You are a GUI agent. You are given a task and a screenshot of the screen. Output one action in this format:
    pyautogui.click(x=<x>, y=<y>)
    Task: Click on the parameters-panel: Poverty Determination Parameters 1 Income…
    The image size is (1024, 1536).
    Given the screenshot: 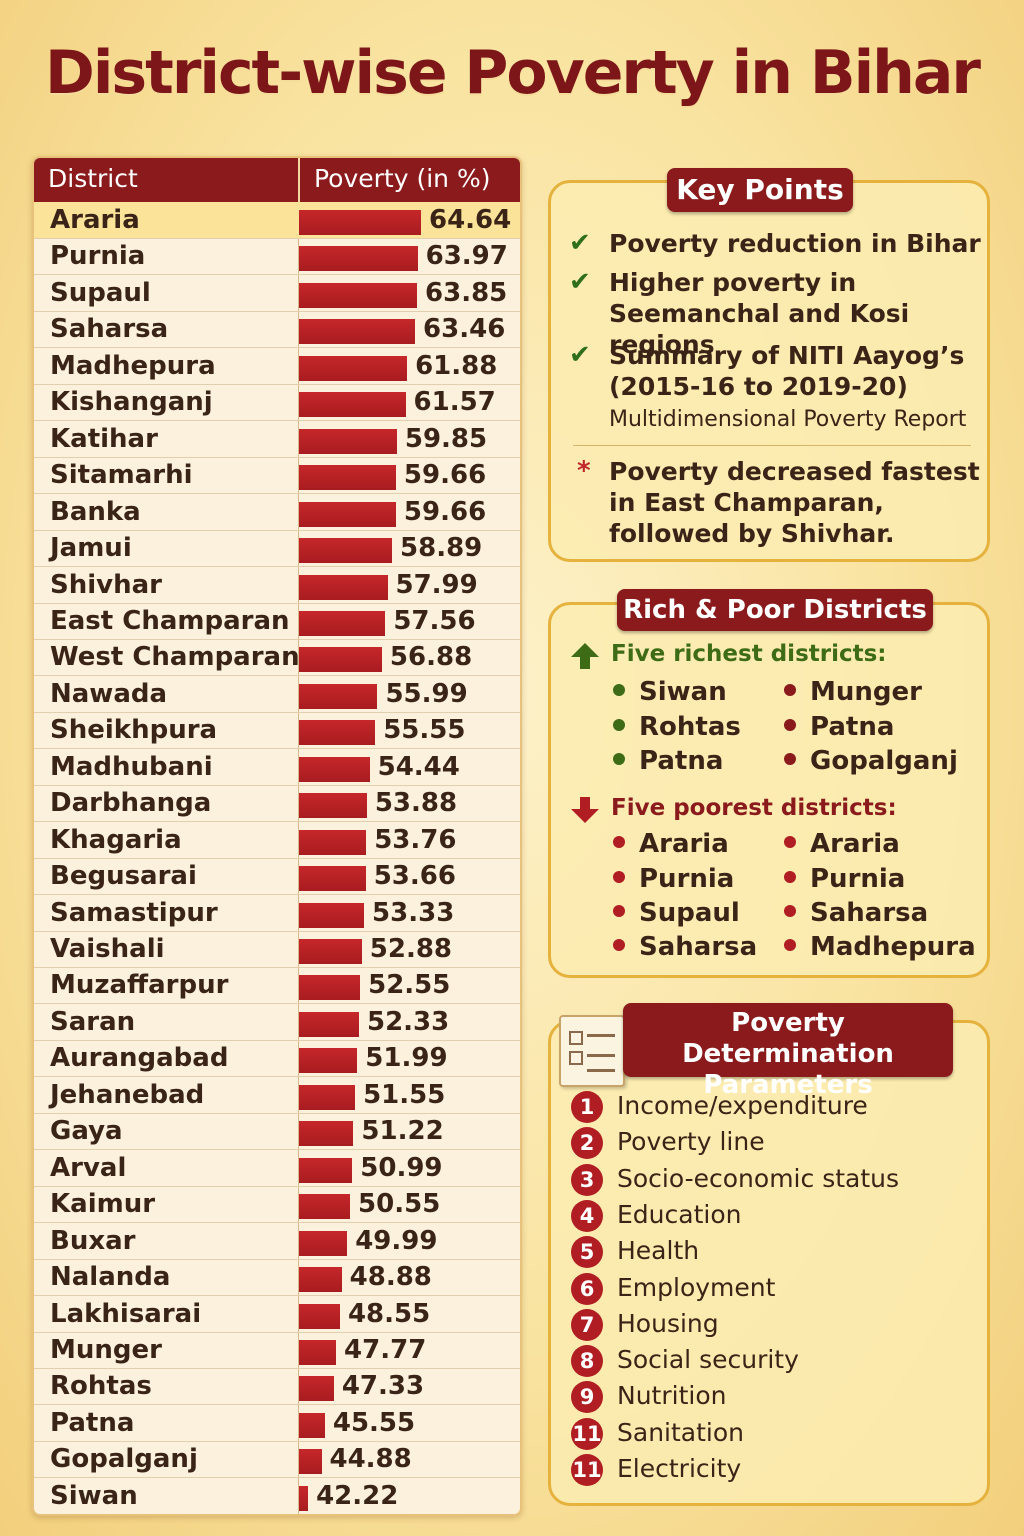 What is the action you would take?
    pyautogui.click(x=769, y=1254)
    